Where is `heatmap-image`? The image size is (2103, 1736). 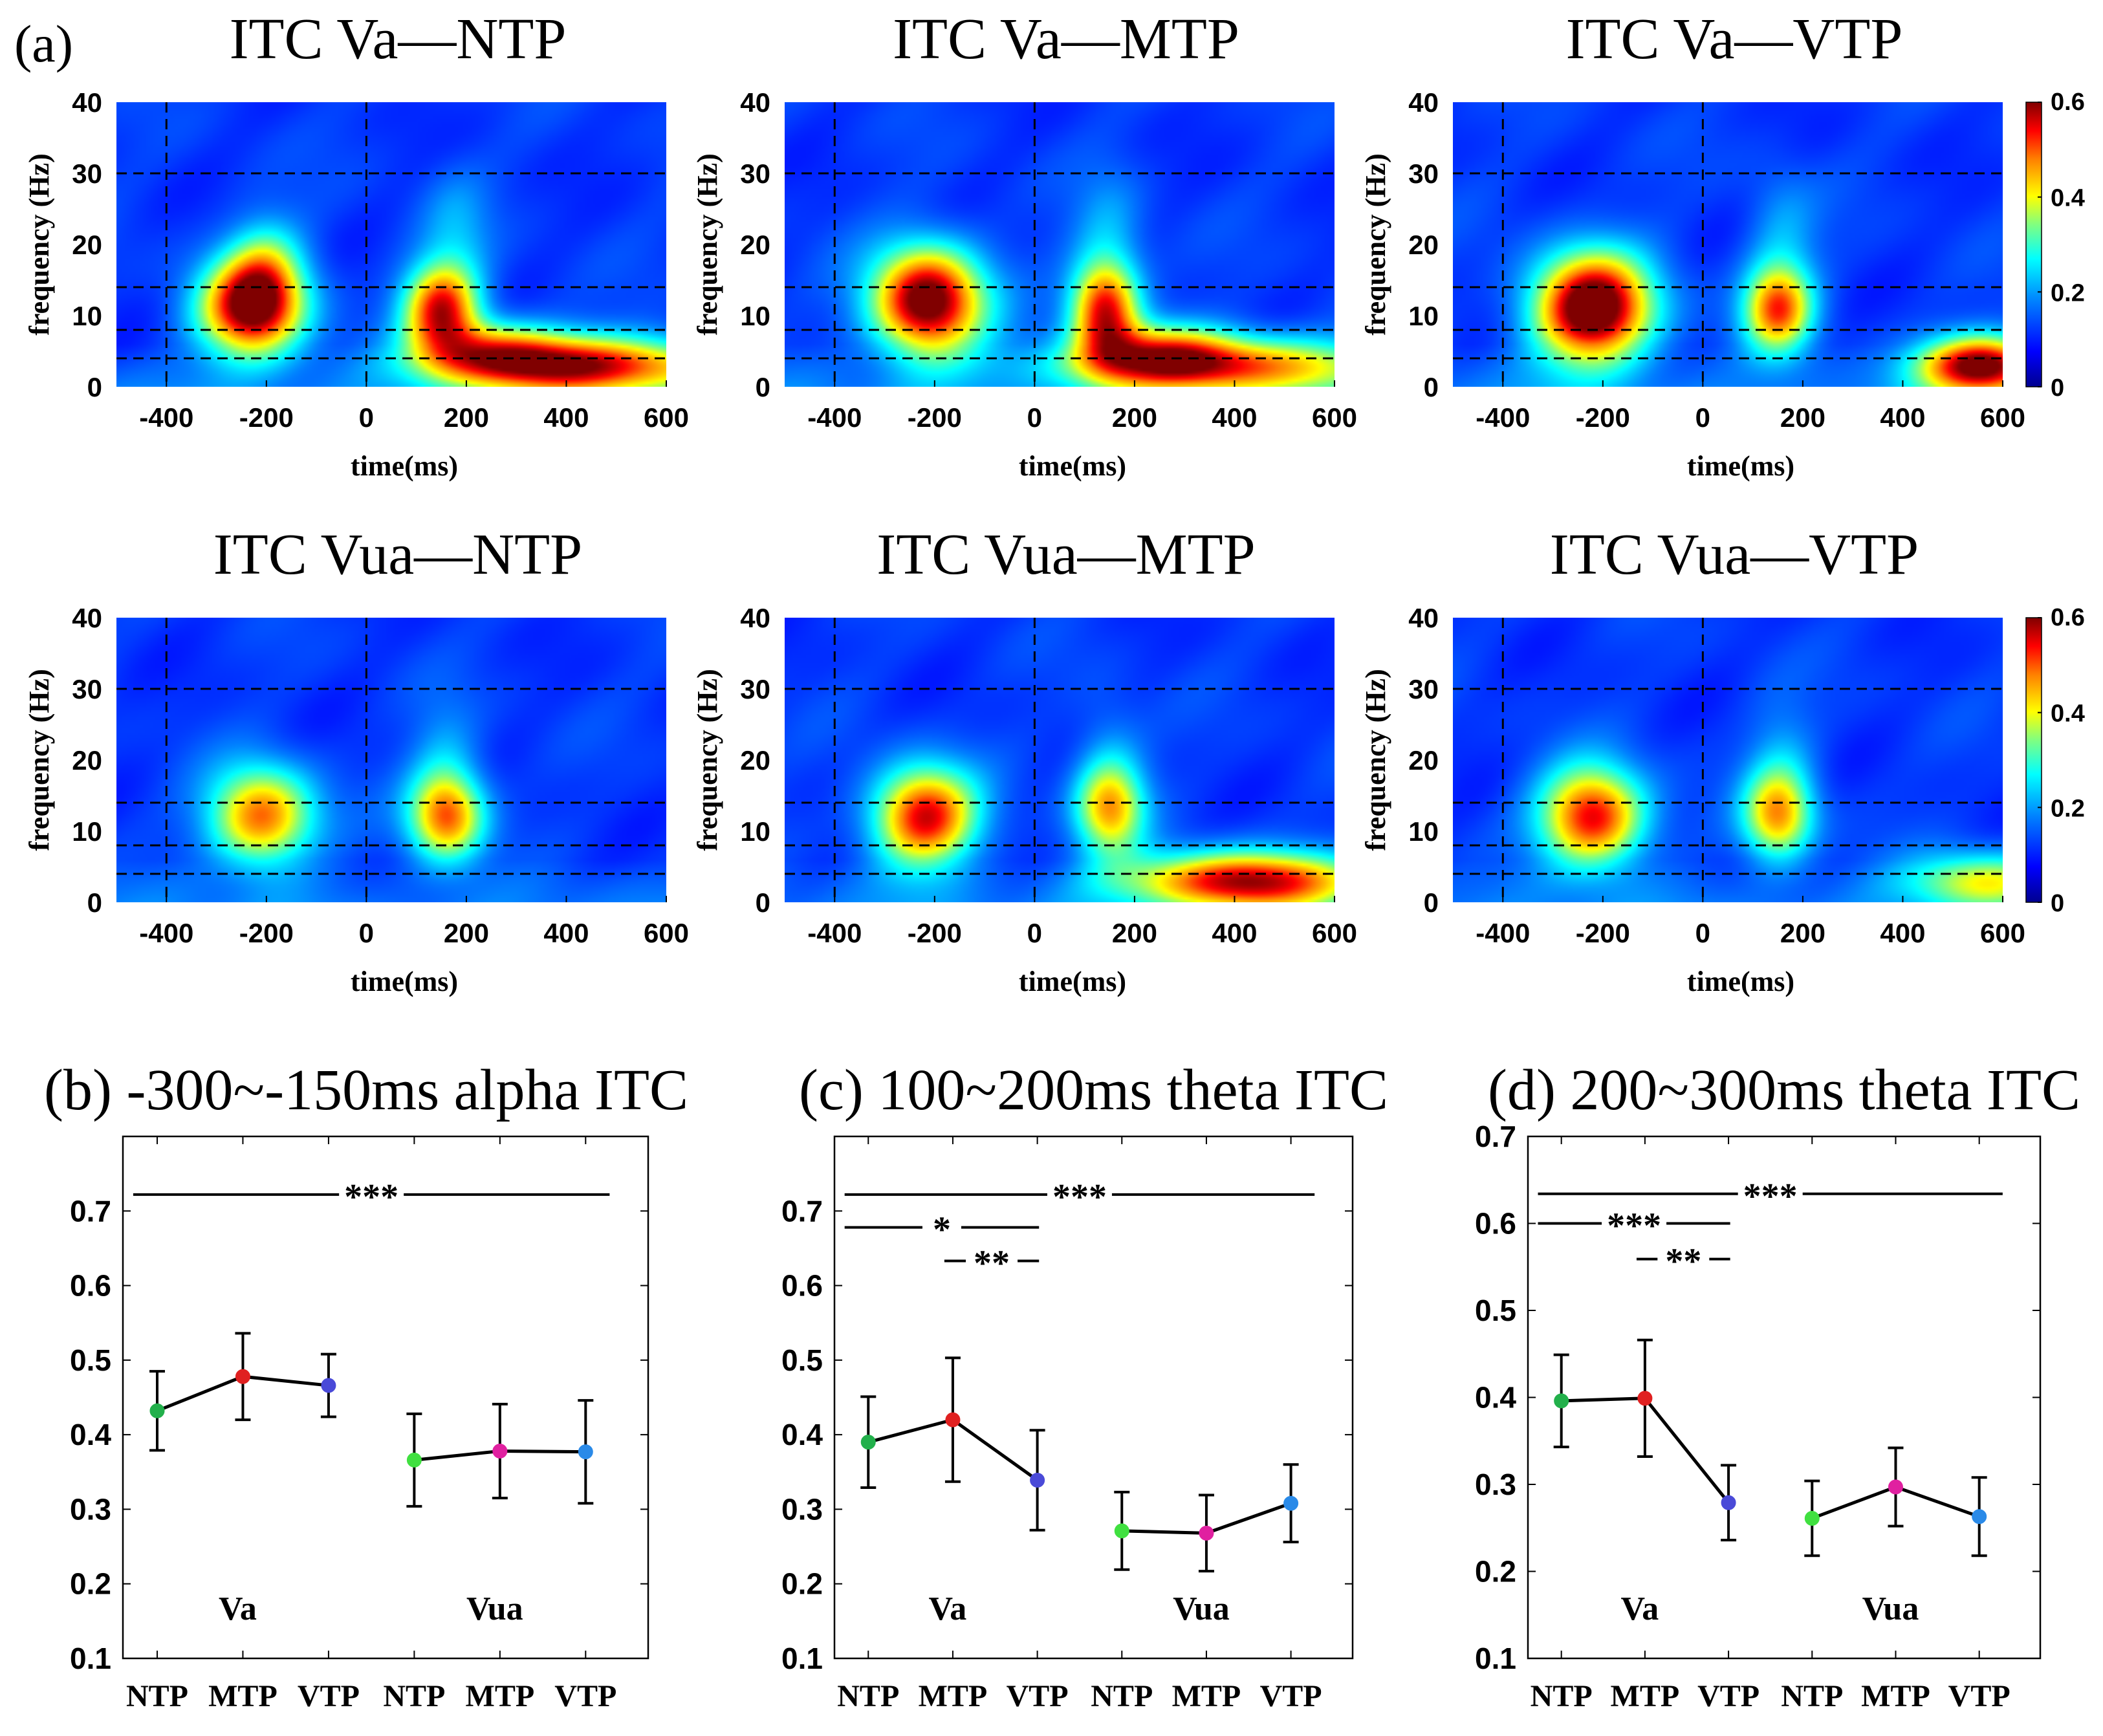
heatmap-image is located at coordinates (1060, 760).